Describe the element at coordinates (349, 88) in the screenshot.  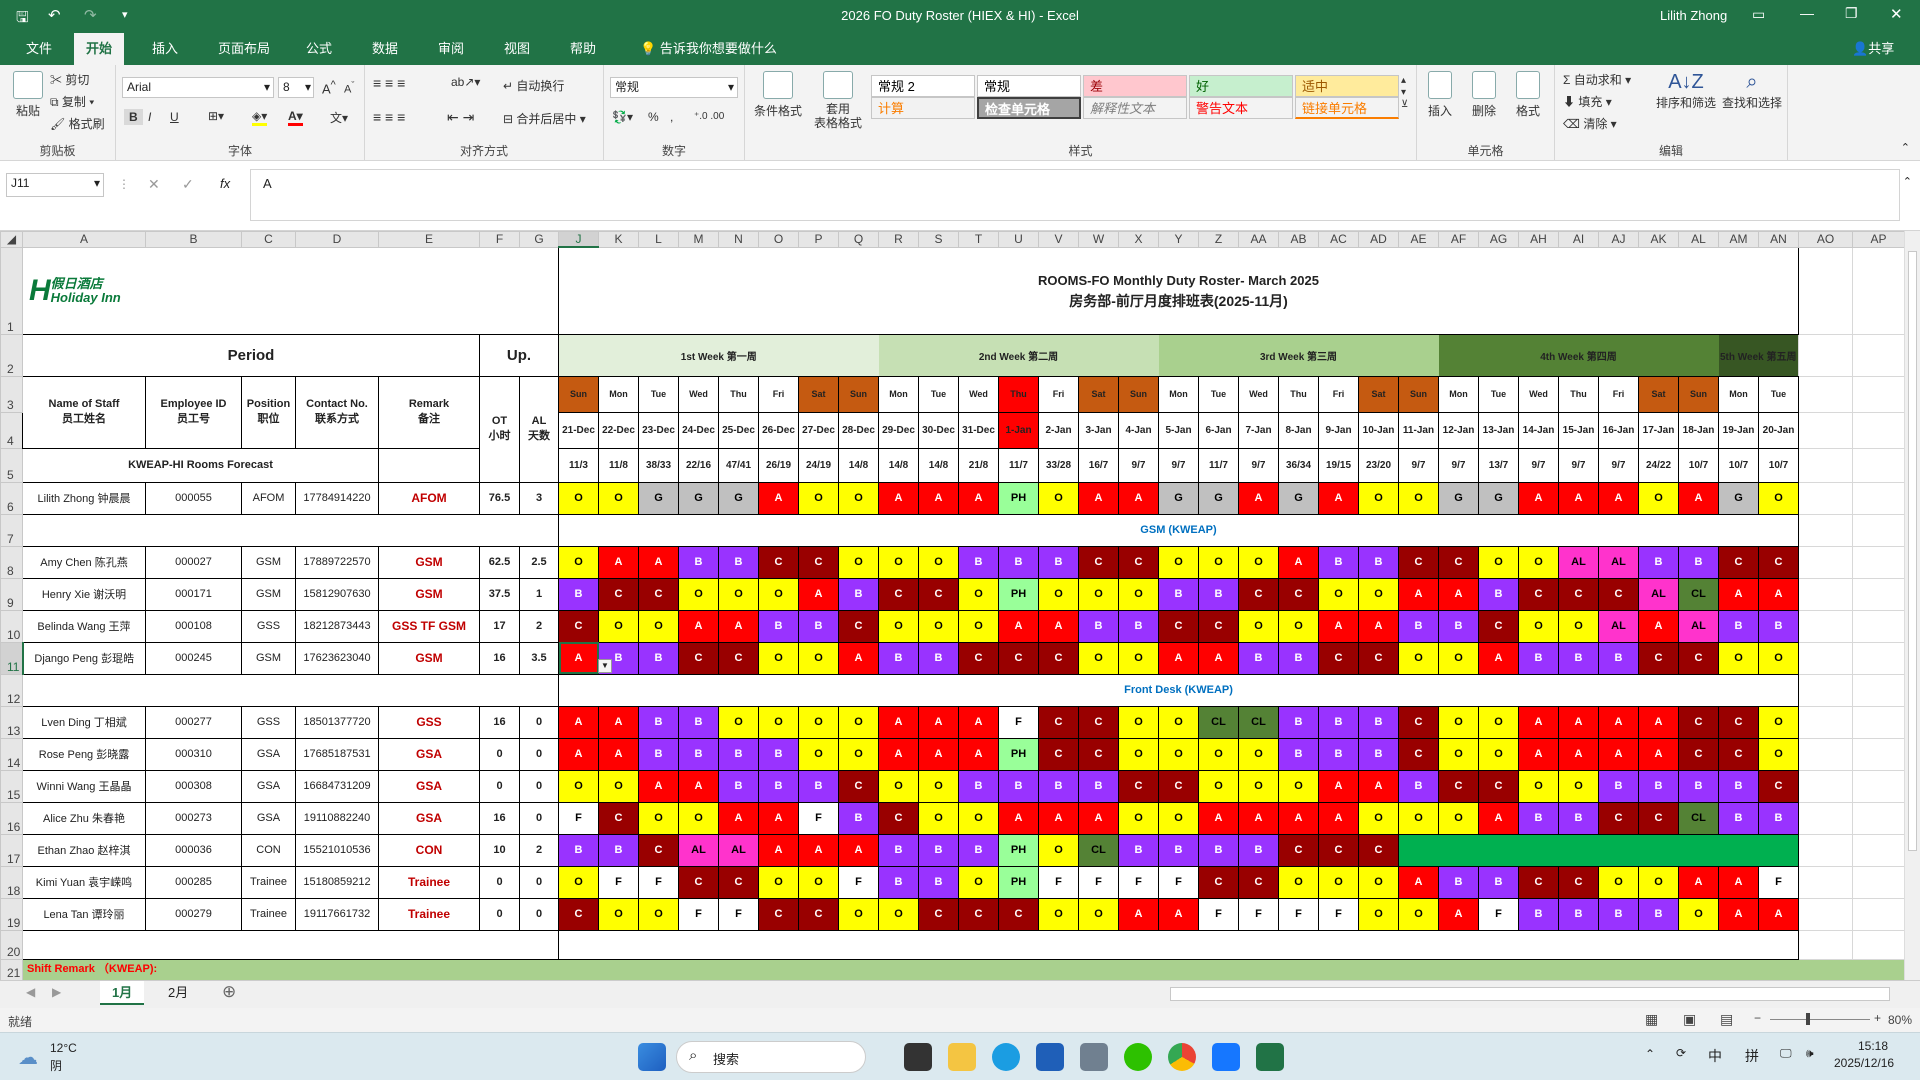
I see `decrease-font-icon: Aˇ` at that location.